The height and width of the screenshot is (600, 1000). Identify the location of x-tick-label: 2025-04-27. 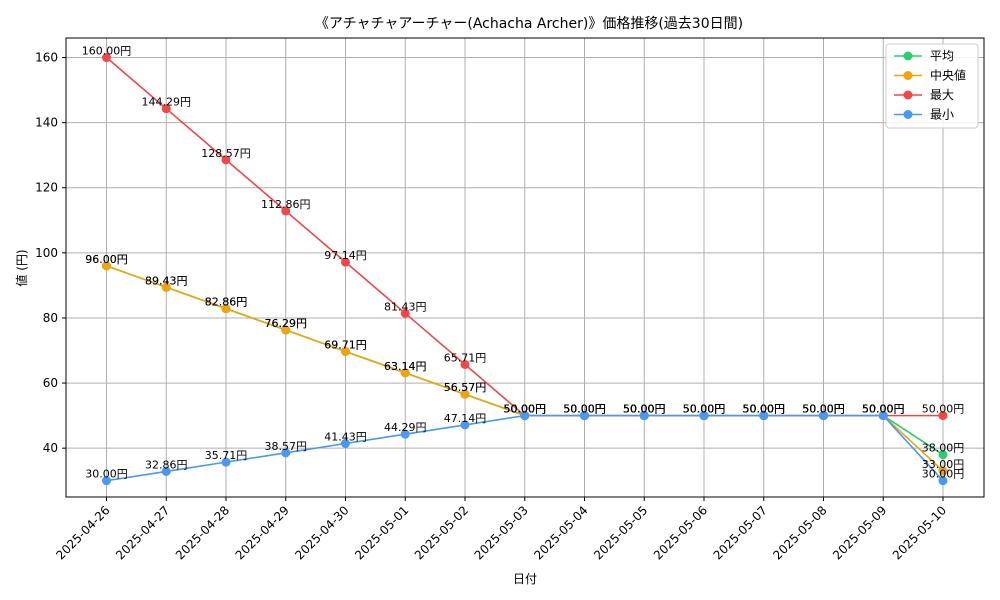
(142, 532).